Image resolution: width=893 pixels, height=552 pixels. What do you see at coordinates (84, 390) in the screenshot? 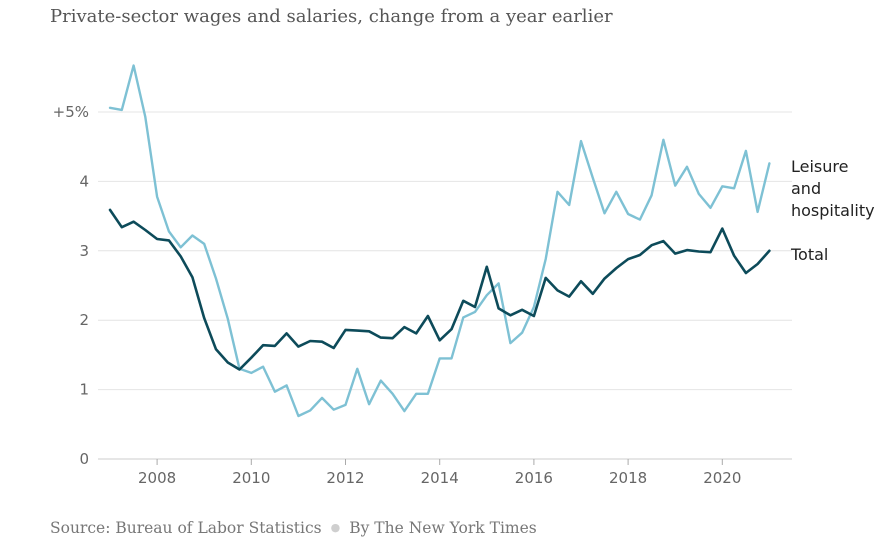
I see `y-tick-label: 1` at bounding box center [84, 390].